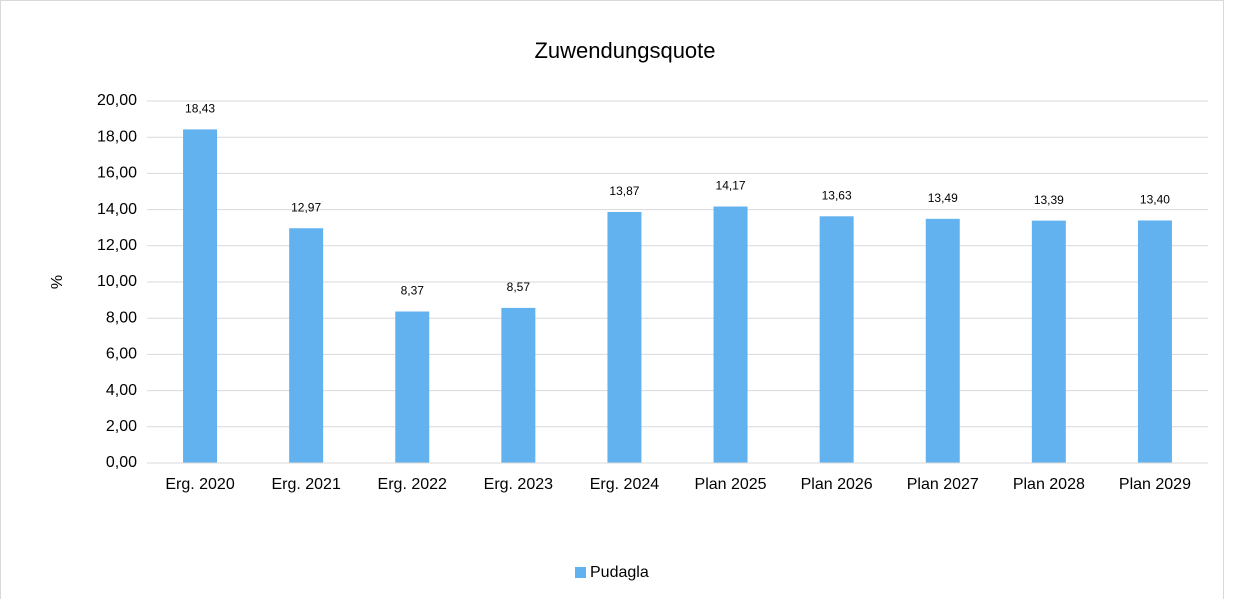  What do you see at coordinates (519, 287) in the screenshot?
I see `data-label: 8,57` at bounding box center [519, 287].